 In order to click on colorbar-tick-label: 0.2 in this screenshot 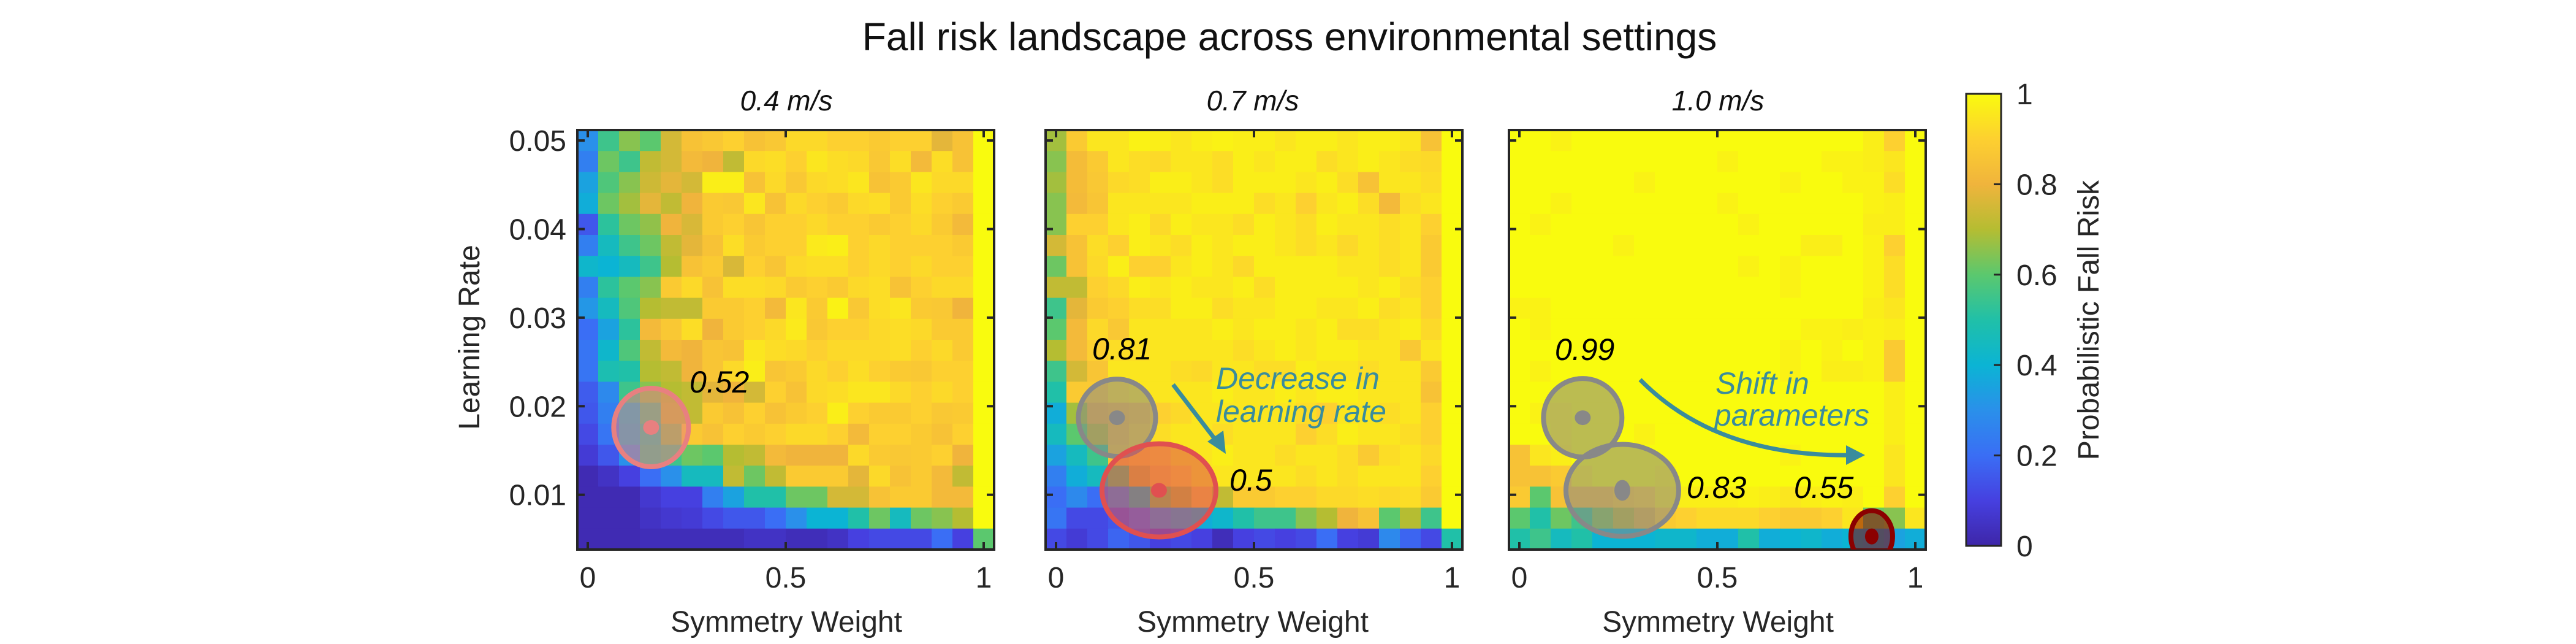, I will do `click(2036, 456)`.